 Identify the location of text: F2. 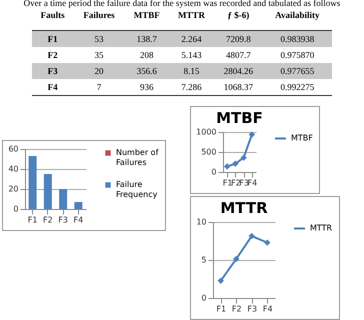
(52, 55).